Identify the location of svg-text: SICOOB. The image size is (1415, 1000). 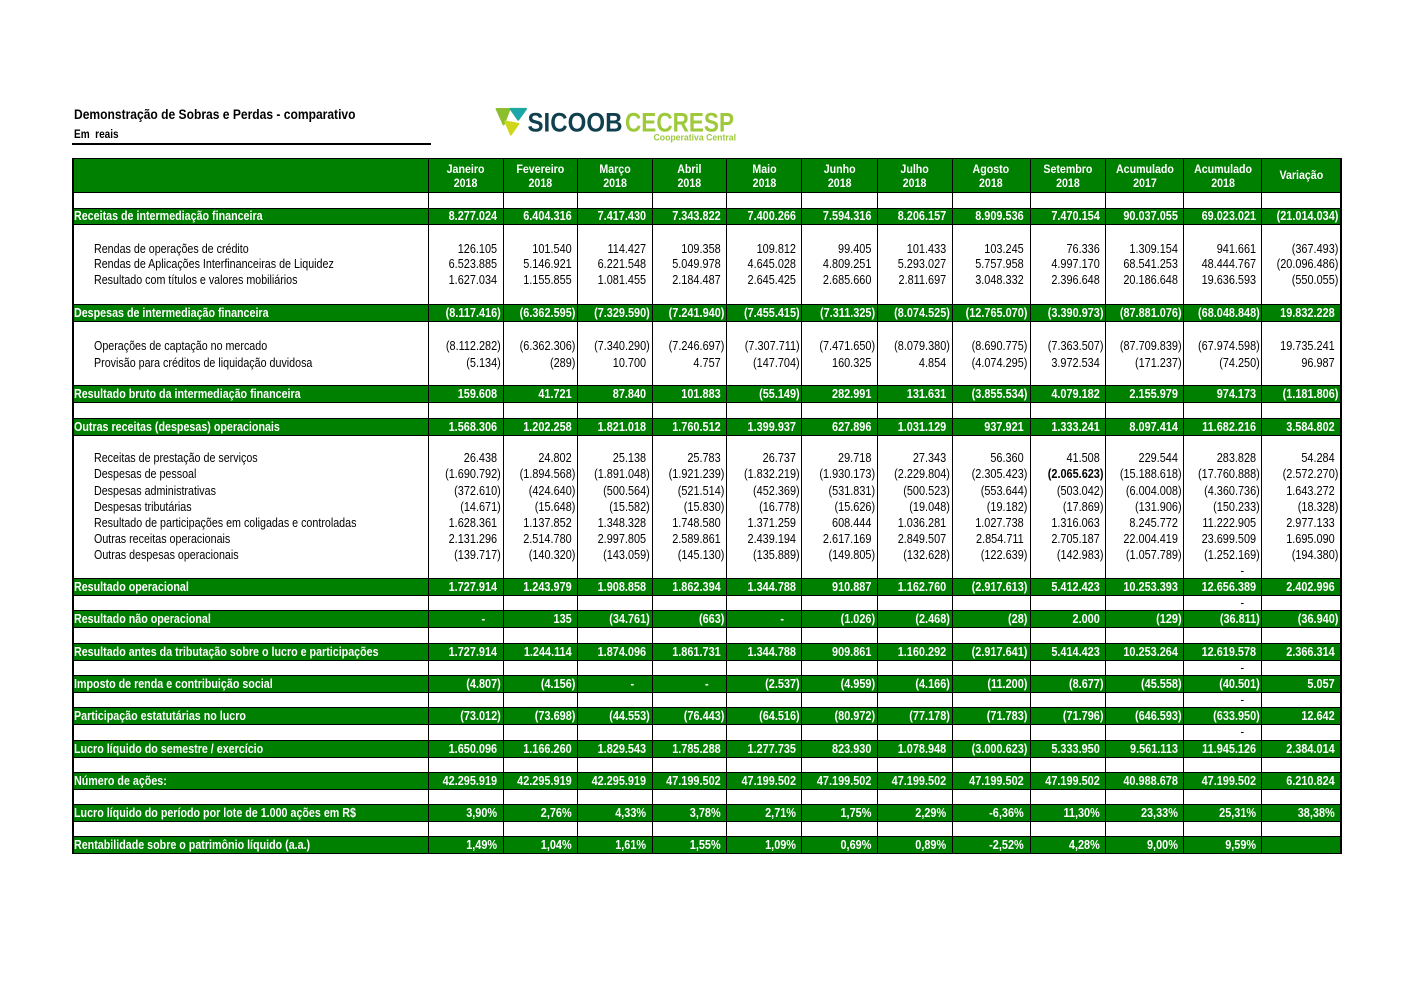
(575, 123).